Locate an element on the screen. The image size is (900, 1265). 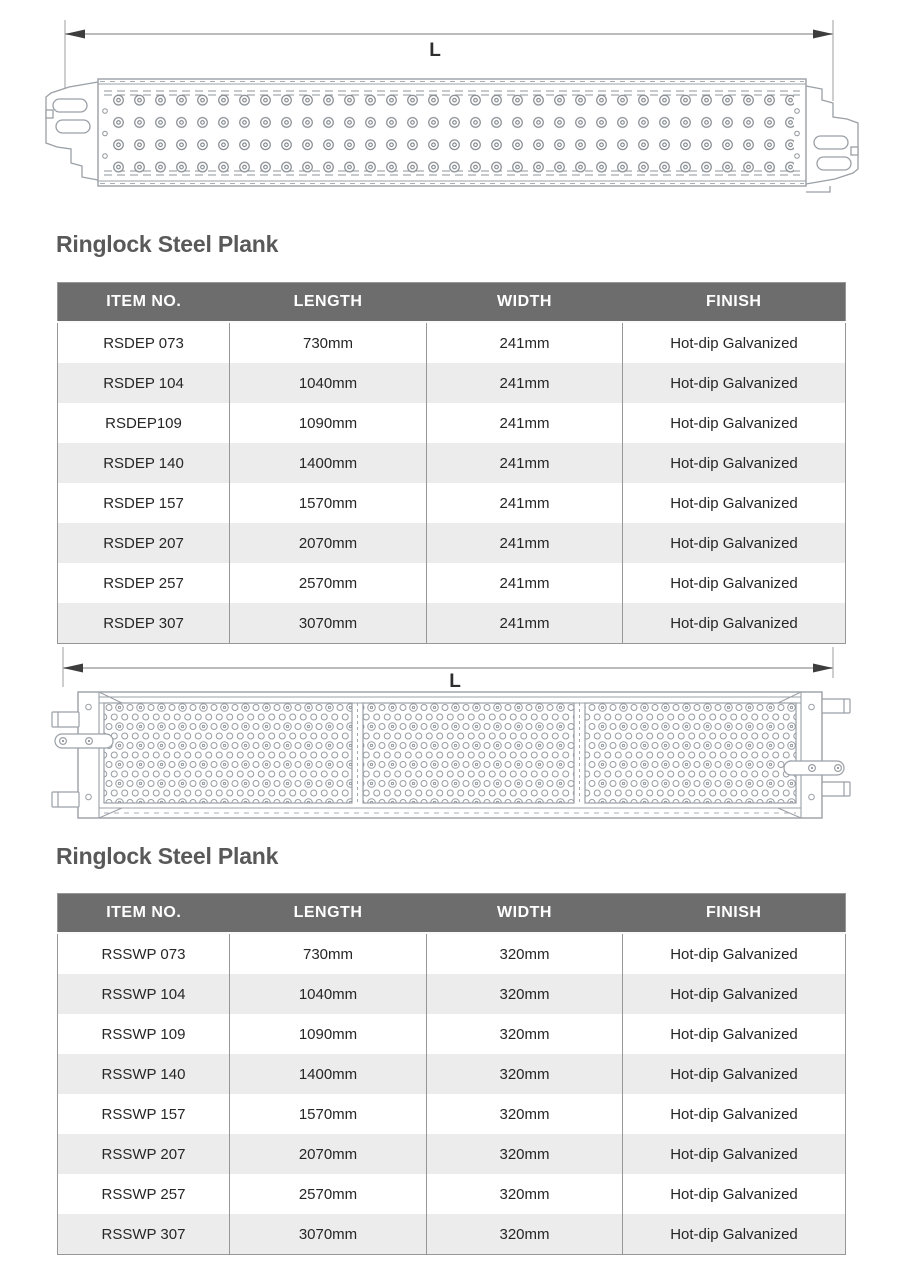
table-cell: RSSWP 307 is located at coordinates (143, 1234).